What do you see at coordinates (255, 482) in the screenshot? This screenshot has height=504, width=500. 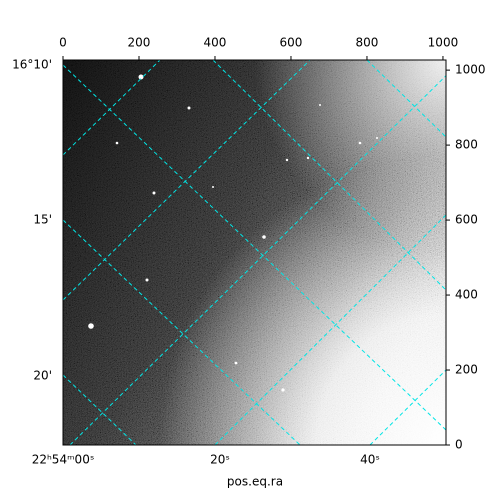 I see `x-axis-label: pos.eq.ra` at bounding box center [255, 482].